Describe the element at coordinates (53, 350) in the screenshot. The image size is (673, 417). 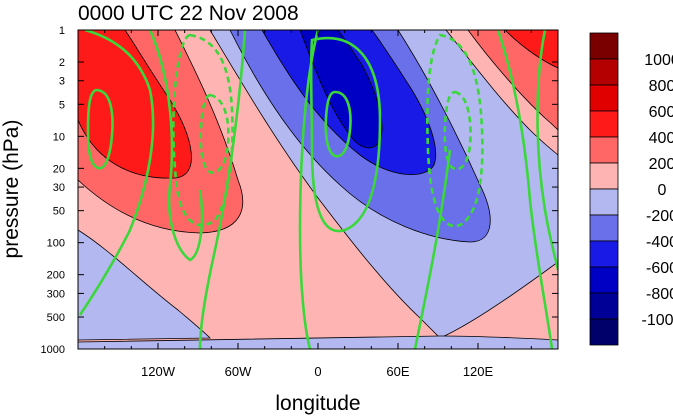
I see `y-tick-label: 1000` at that location.